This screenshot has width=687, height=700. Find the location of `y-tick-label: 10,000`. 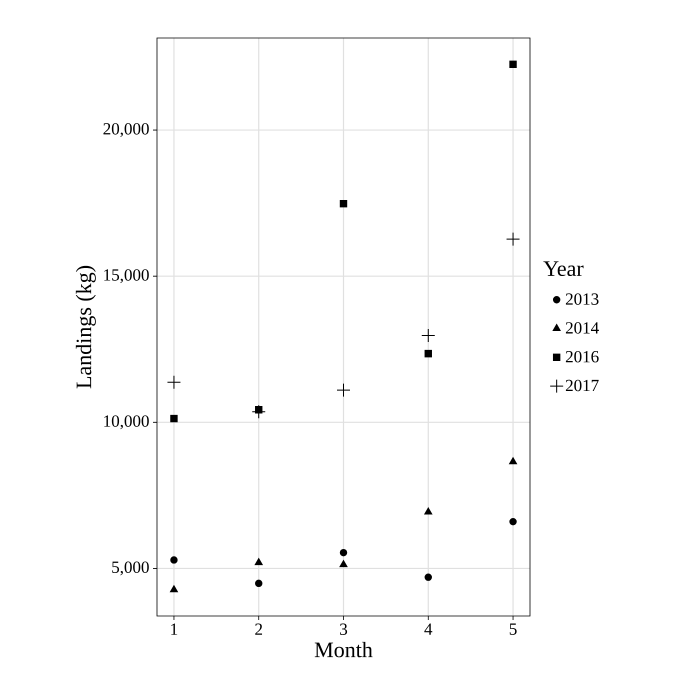

y-tick-label: 10,000 is located at coordinates (126, 422).